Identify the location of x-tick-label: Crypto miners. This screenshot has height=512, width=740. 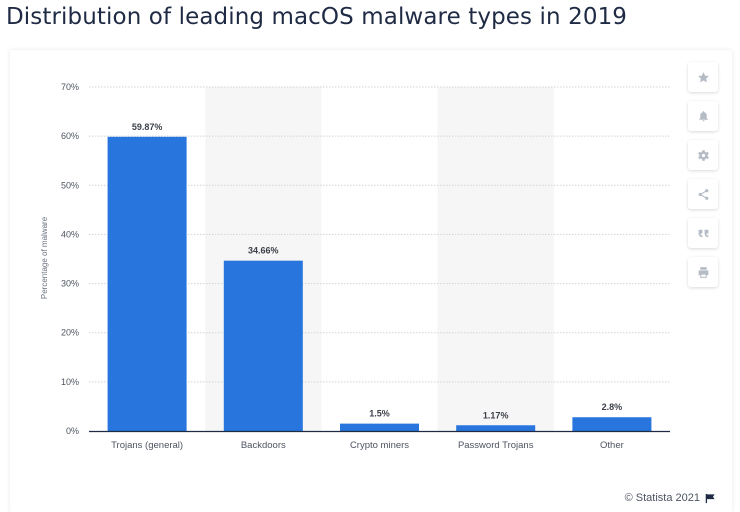
(379, 445).